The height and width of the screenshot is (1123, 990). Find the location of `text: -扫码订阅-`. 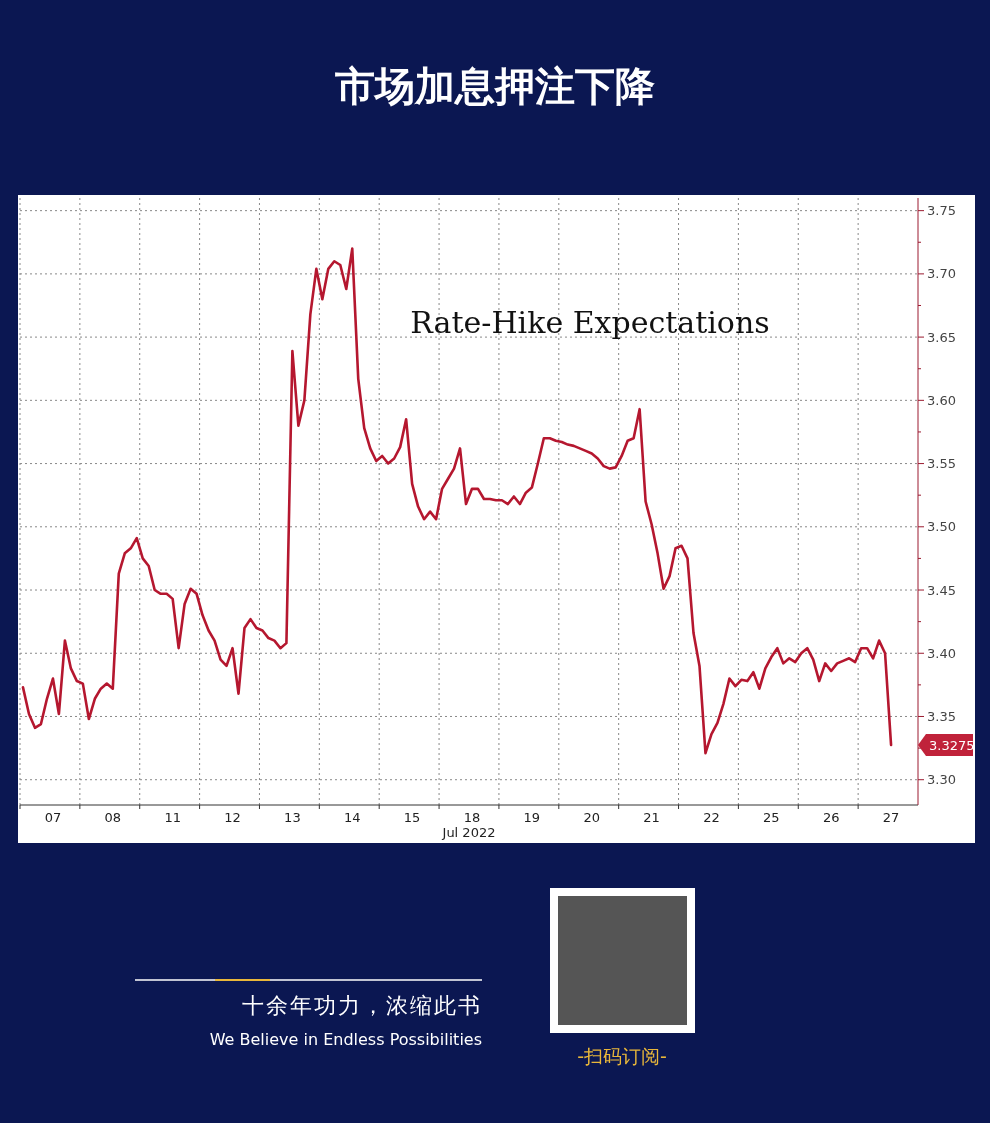

text: -扫码订阅- is located at coordinates (622, 1056).